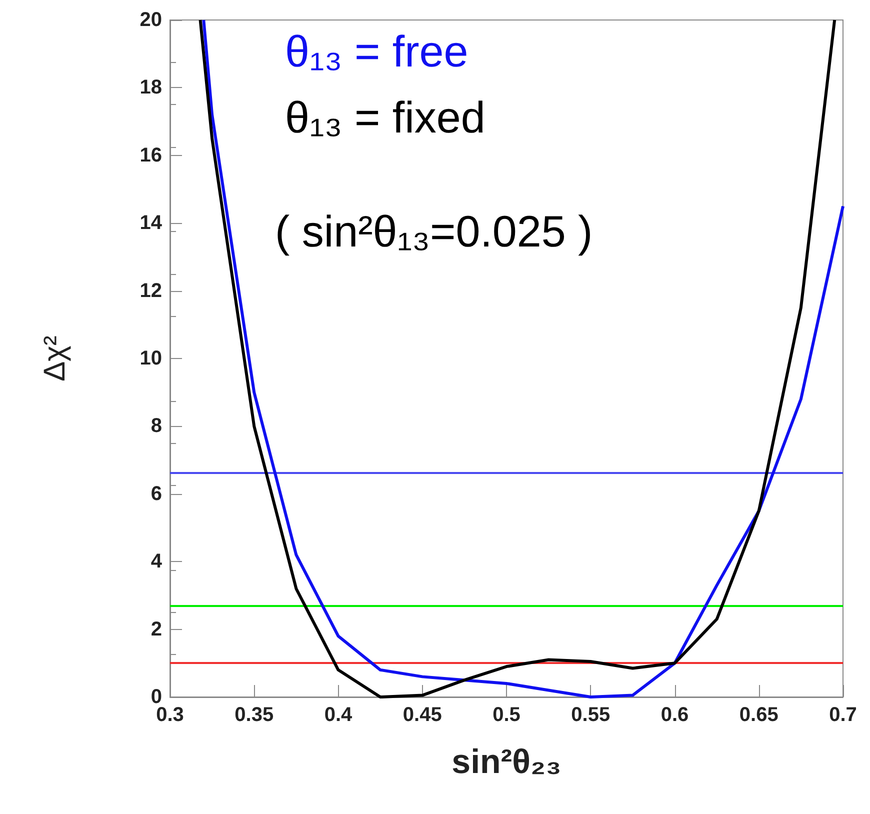 The width and height of the screenshot is (870, 814). I want to click on y-tick-label: 10, so click(151, 359).